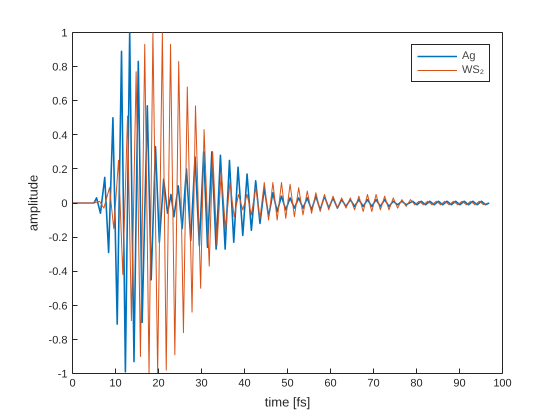 This screenshot has height=420, width=560. I want to click on legend-label: Ag, so click(469, 56).